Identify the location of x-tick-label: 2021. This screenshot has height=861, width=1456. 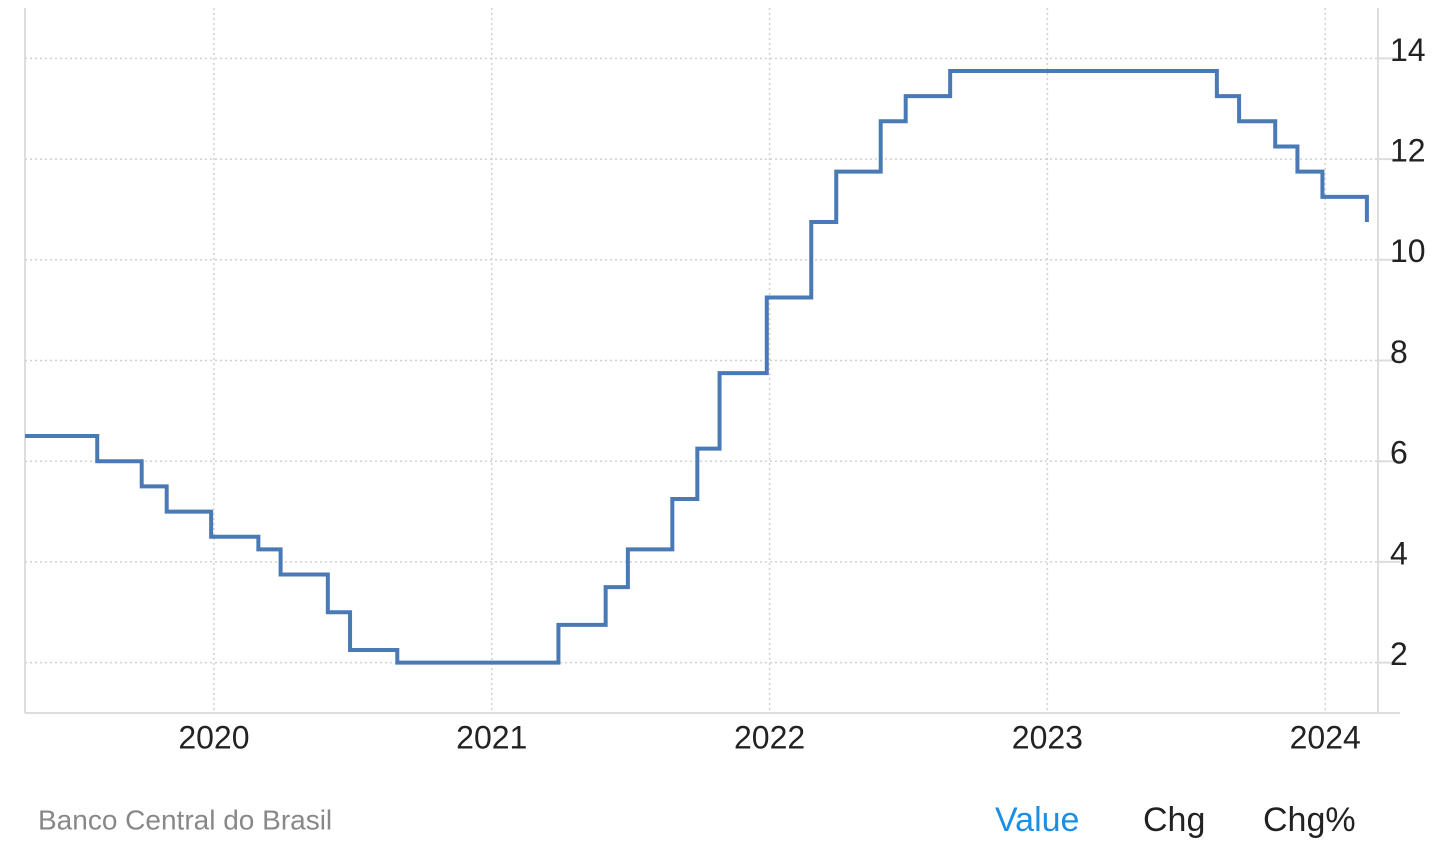
(491, 737).